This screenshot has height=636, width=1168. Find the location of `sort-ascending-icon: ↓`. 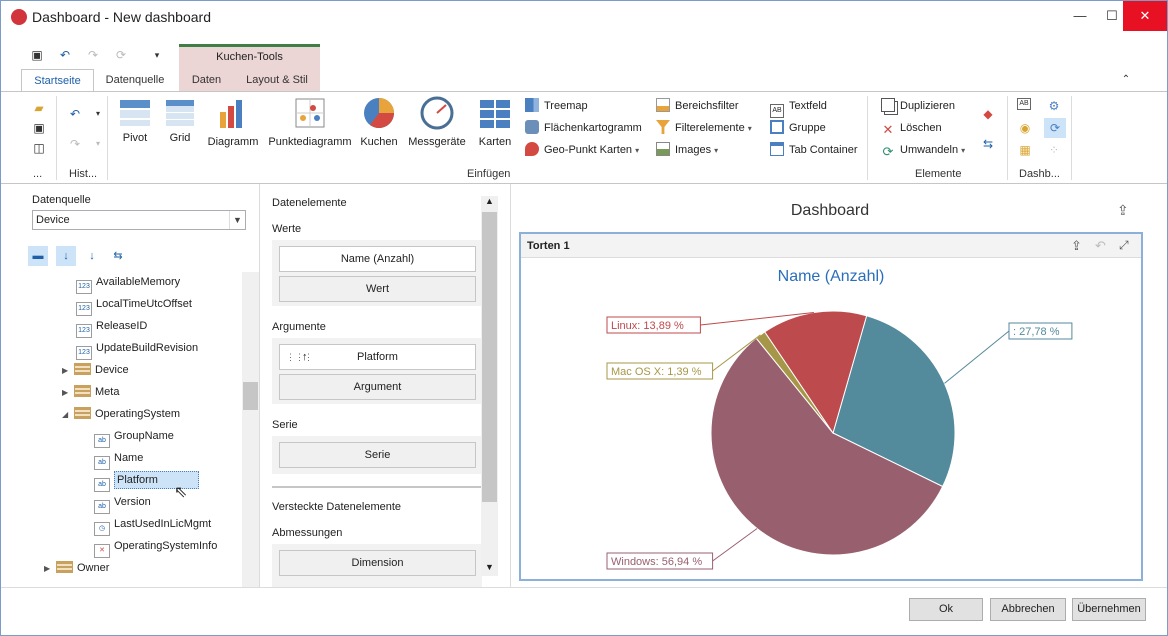

sort-ascending-icon: ↓ is located at coordinates (66, 256).